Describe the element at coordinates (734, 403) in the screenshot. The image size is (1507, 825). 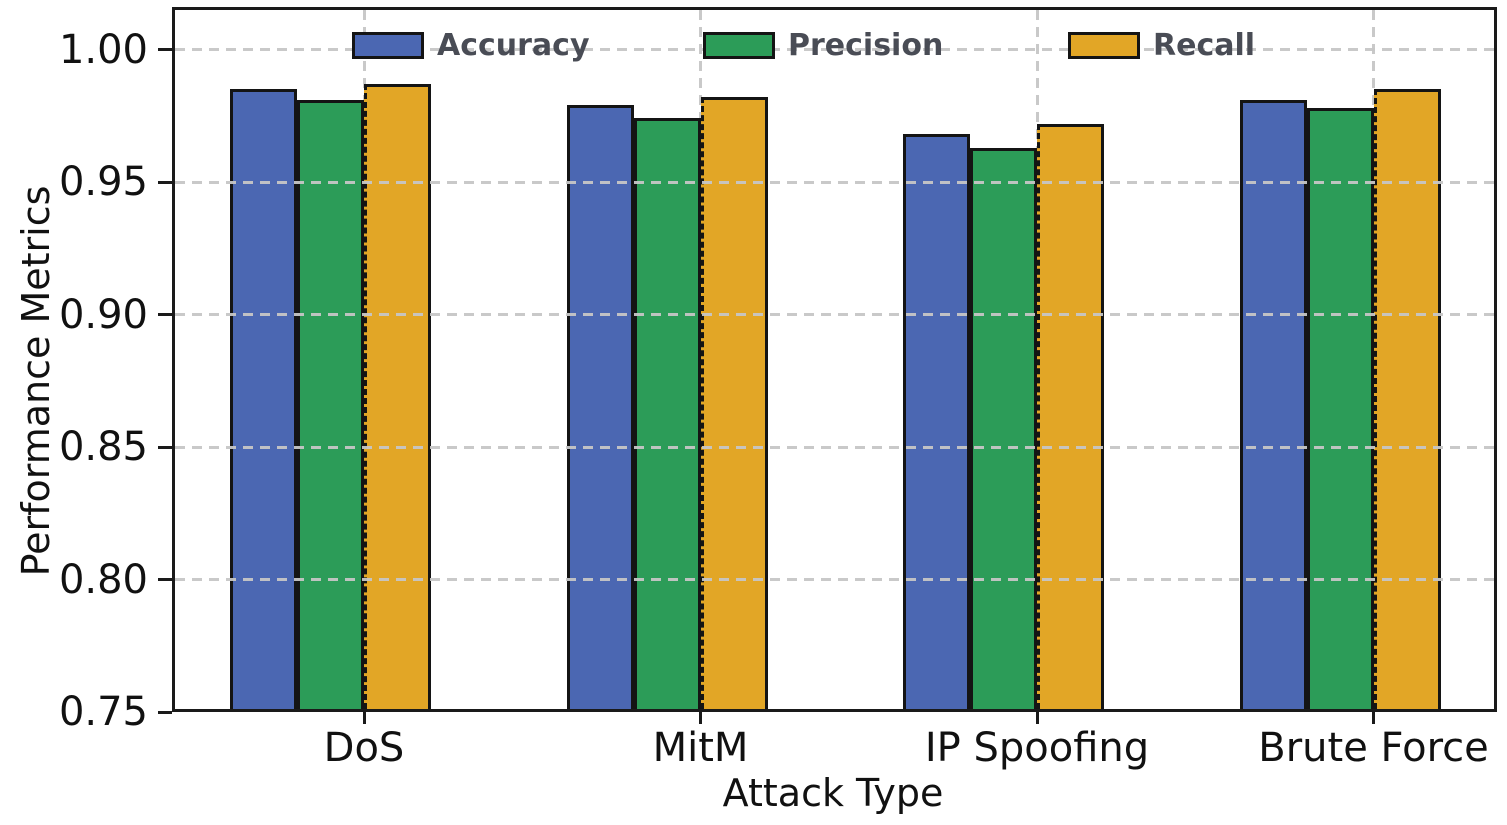
I see `bar-recall-mitm` at that location.